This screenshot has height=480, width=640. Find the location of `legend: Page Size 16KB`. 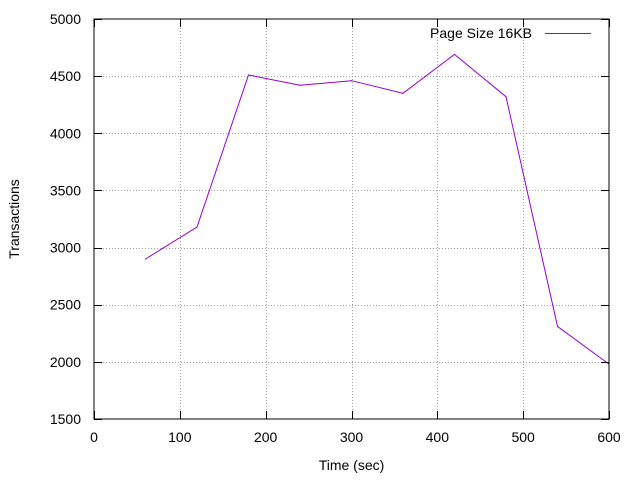

legend: Page Size 16KB is located at coordinates (510, 33).